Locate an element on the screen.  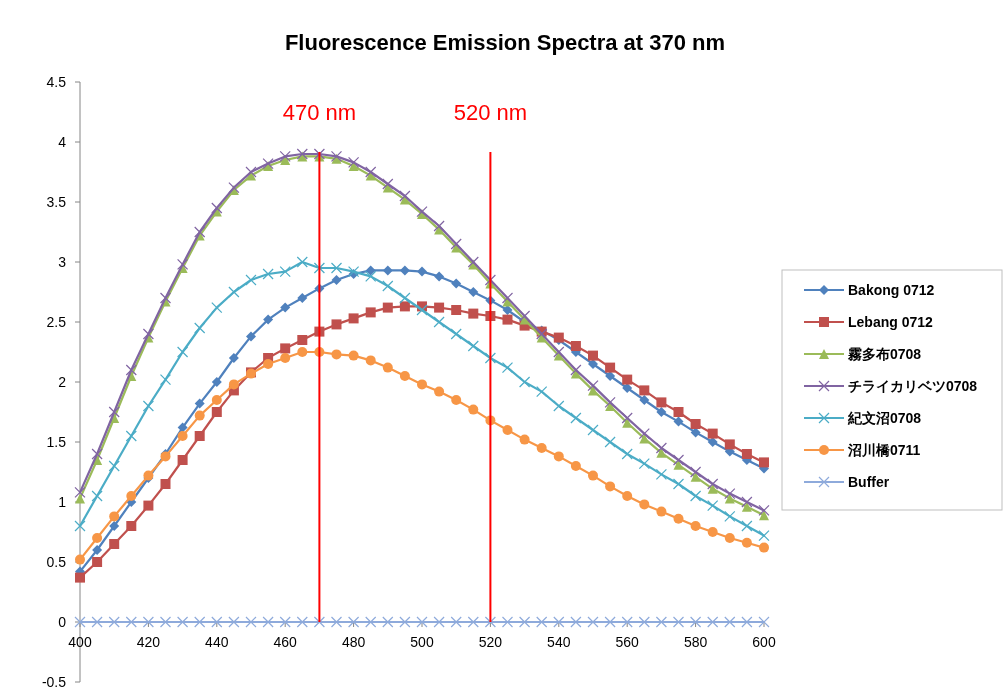
chart-title: Fluorescence Emission Spectra at 370 nm is located at coordinates (505, 42).